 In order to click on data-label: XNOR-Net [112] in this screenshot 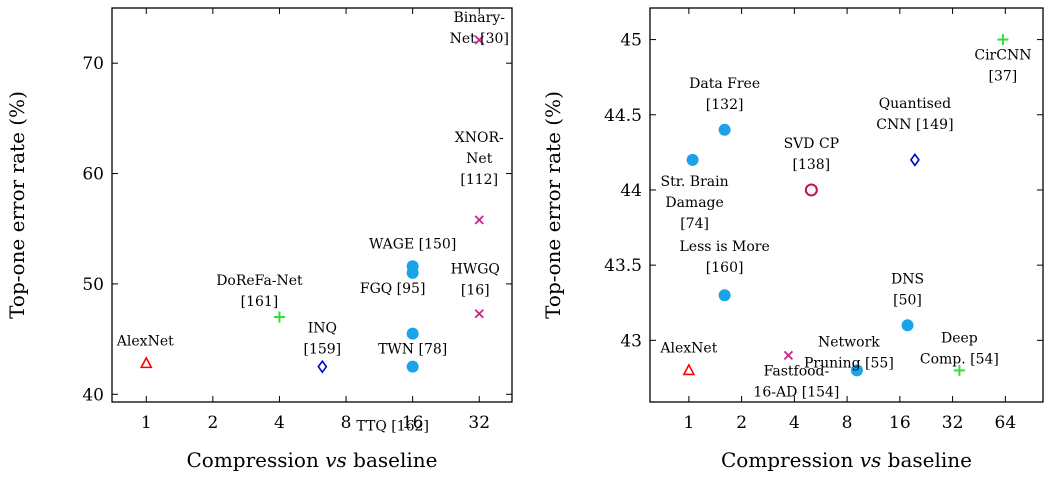, I will do `click(479, 159)`.